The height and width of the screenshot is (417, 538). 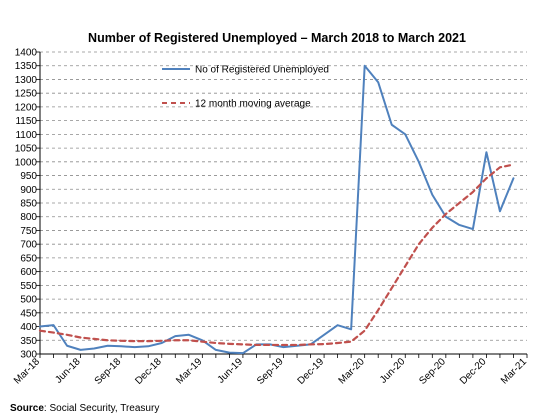 I want to click on x-tick-label-dec-20: Dec-20, so click(x=473, y=371).